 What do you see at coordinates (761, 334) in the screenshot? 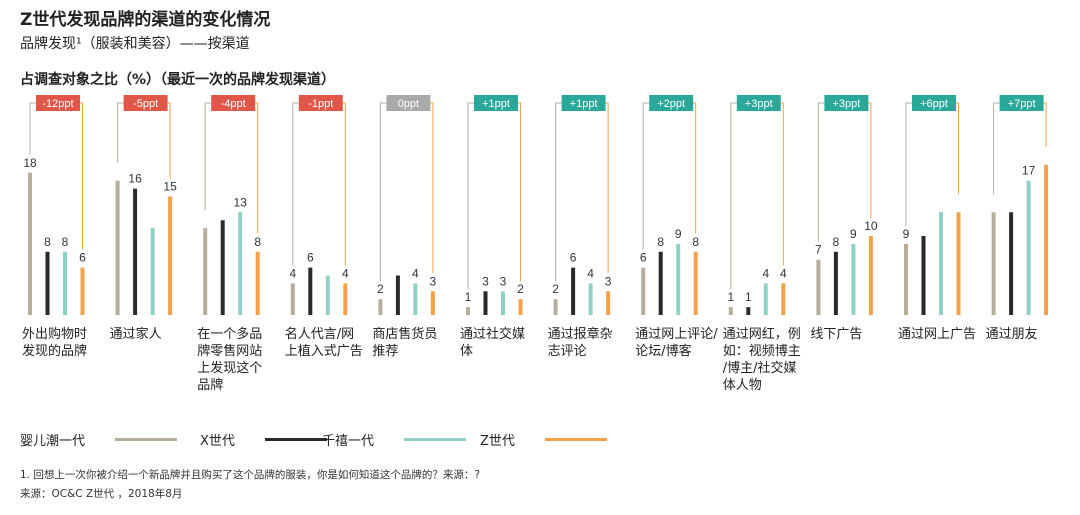
I see `category-label-line: 通过网红，例` at bounding box center [761, 334].